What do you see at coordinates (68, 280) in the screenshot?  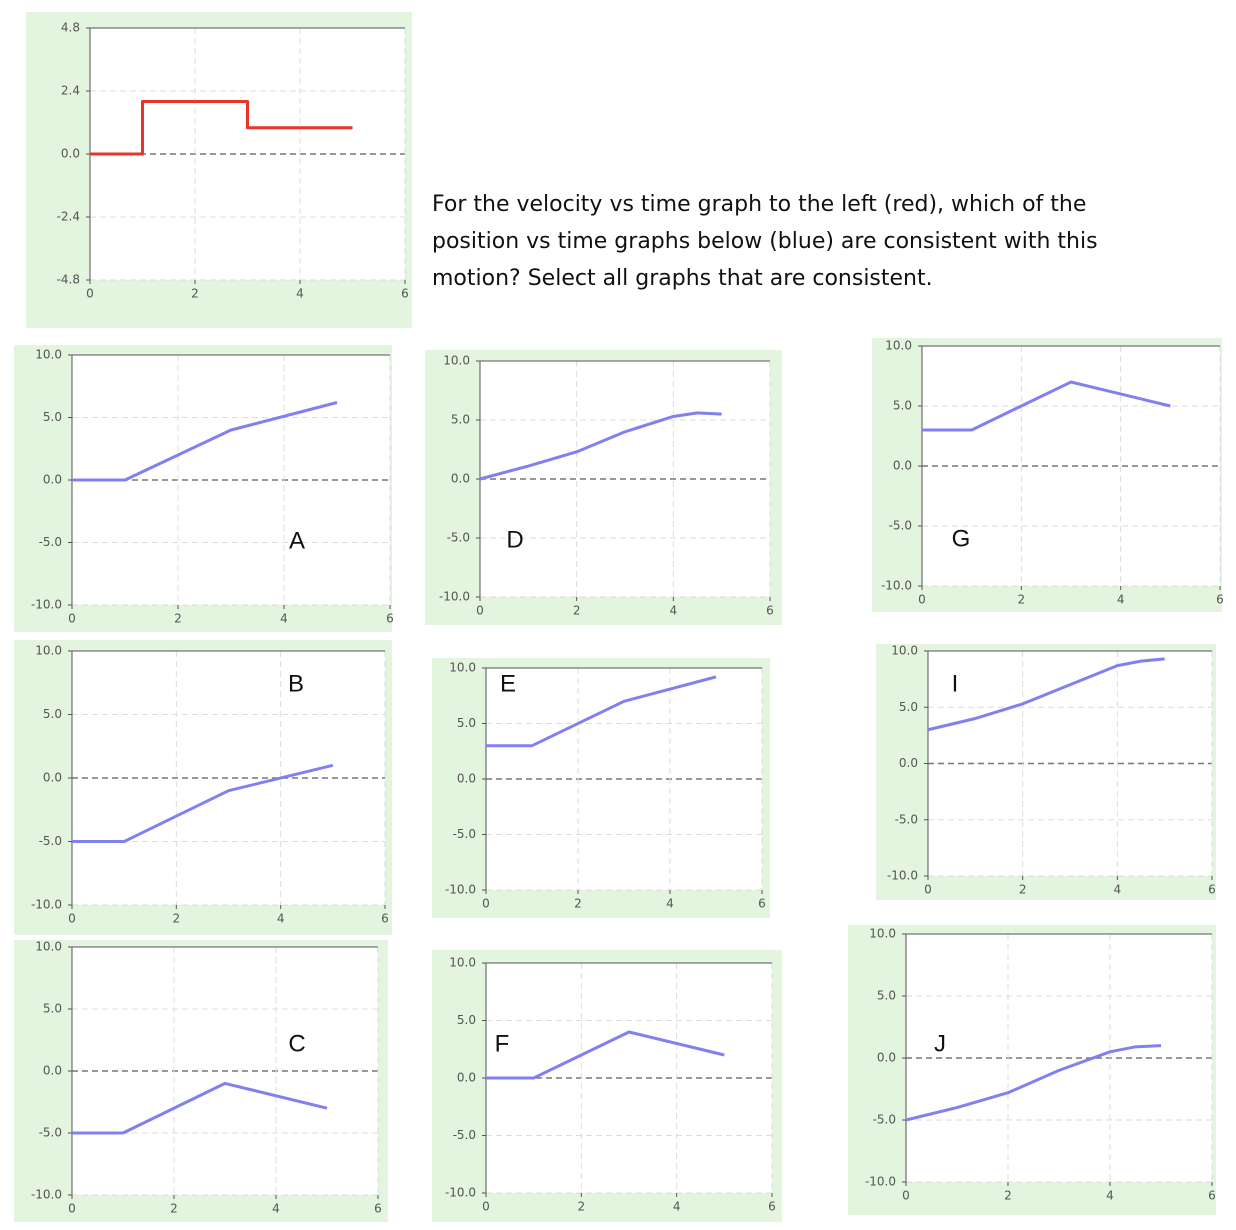 I see `y-tick-label: -4.8` at bounding box center [68, 280].